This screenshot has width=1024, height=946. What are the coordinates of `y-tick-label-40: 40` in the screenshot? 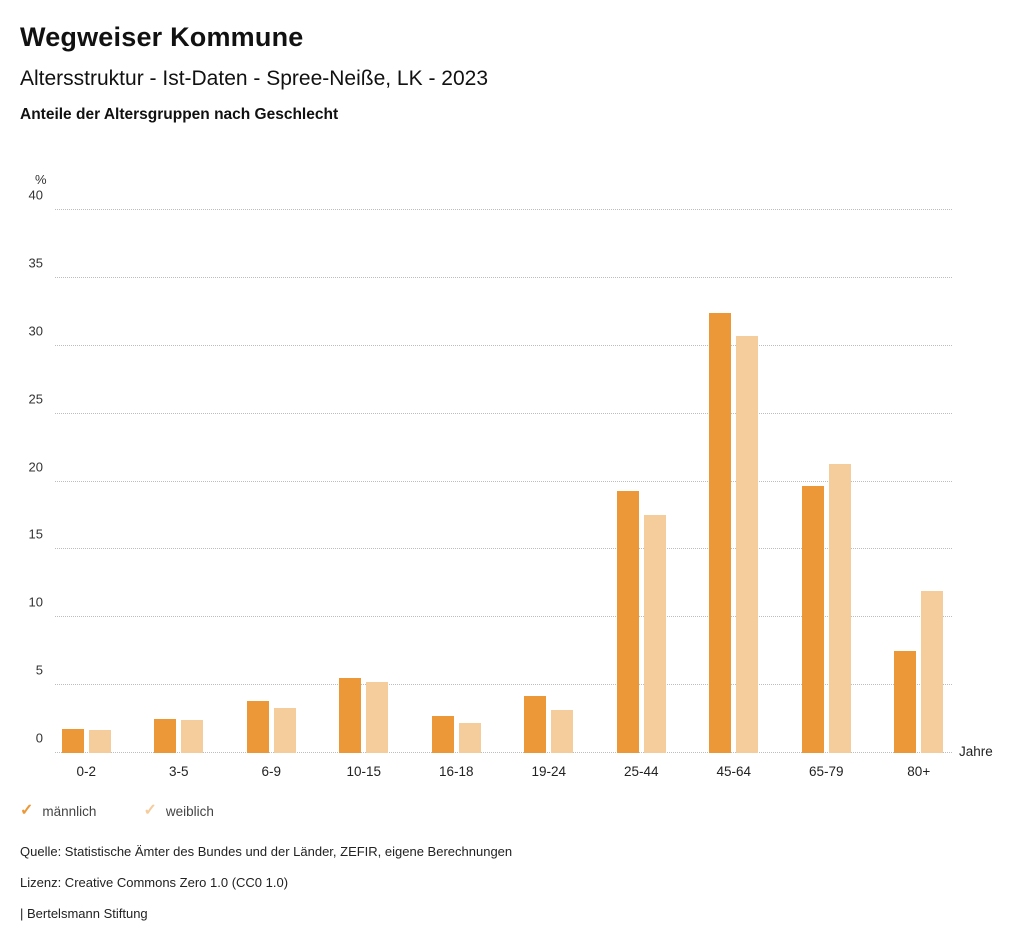 It's located at (35, 195).